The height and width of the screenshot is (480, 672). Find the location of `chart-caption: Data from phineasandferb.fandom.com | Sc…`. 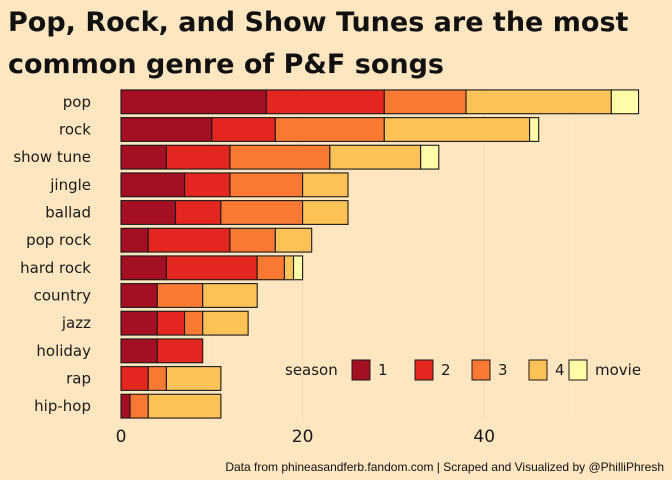

chart-caption: Data from phineasandferb.fandom.com | Sc… is located at coordinates (444, 467).